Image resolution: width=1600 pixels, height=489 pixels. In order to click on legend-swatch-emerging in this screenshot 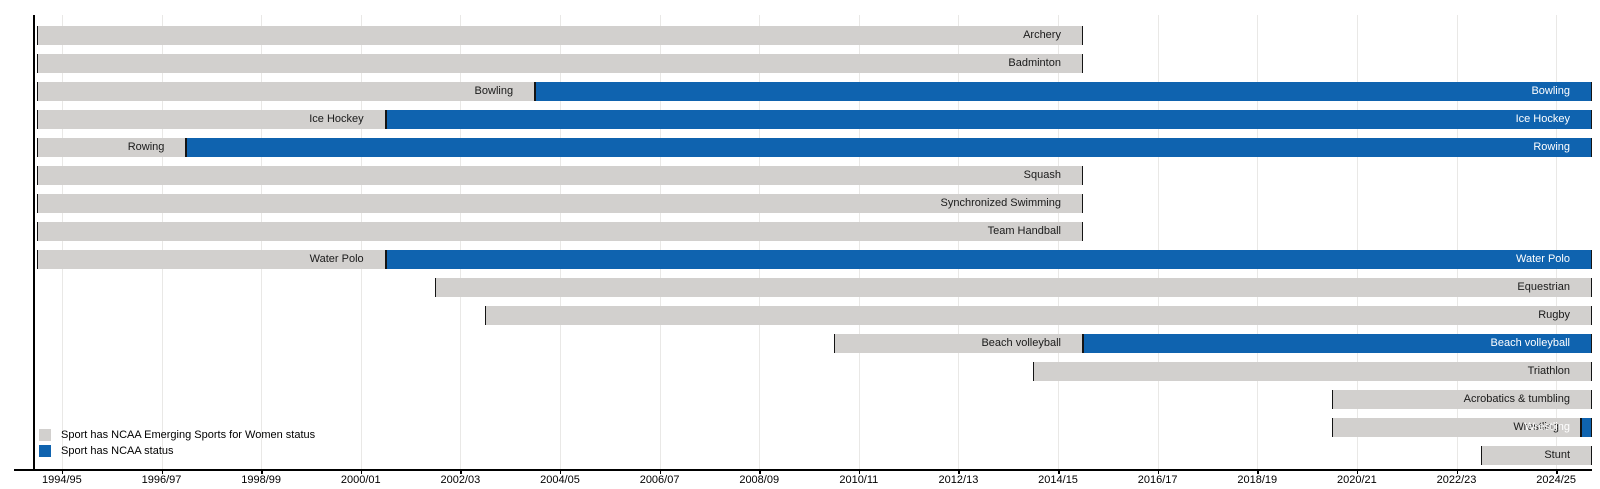, I will do `click(45, 435)`.